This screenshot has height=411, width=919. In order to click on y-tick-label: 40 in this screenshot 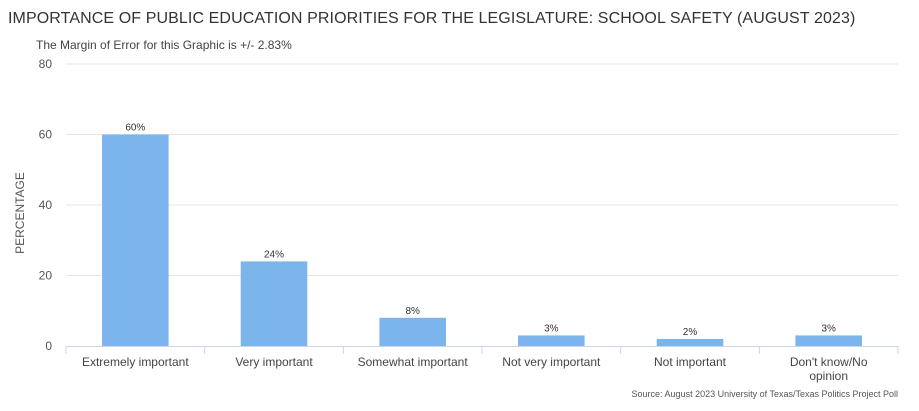, I will do `click(46, 205)`.